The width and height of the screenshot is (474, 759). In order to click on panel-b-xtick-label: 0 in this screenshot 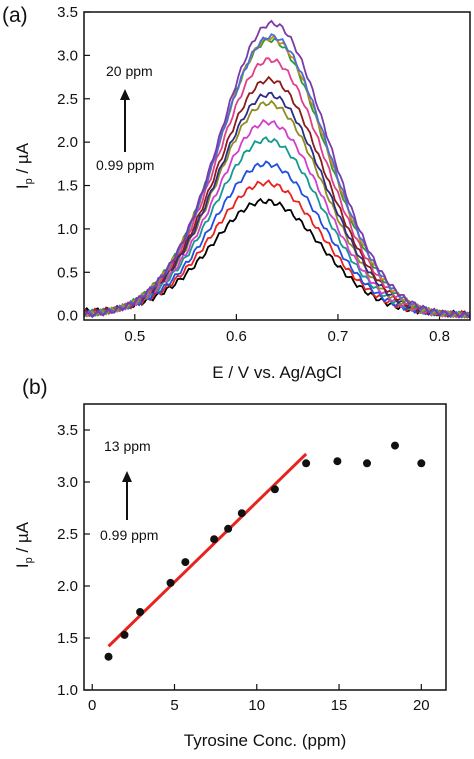, I will do `click(92, 705)`.